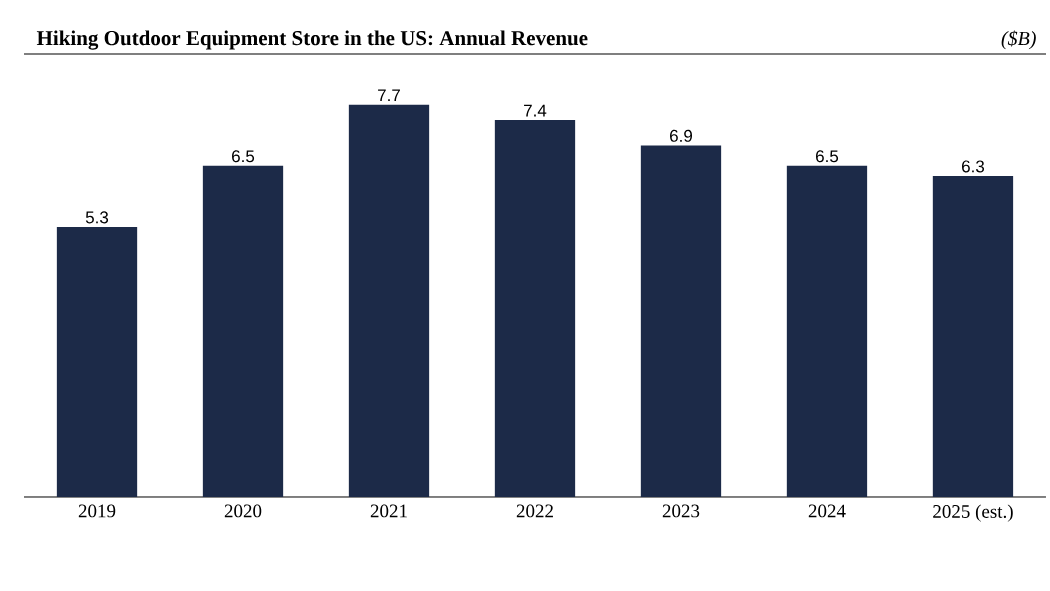  Describe the element at coordinates (535, 110) in the screenshot. I see `data-label: 7.4` at that location.